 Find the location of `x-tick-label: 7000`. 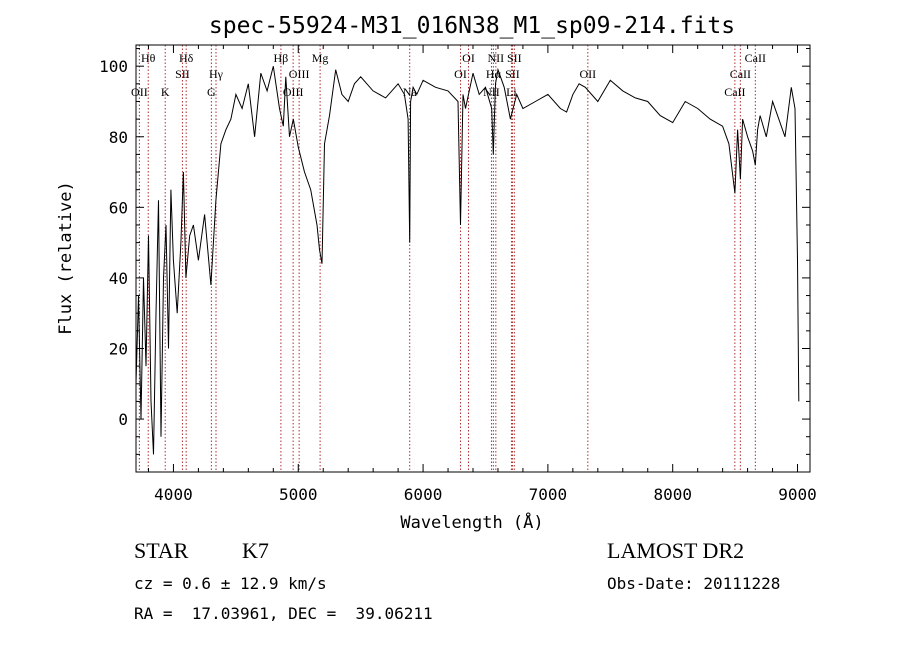

x-tick-label: 7000 is located at coordinates (548, 494).